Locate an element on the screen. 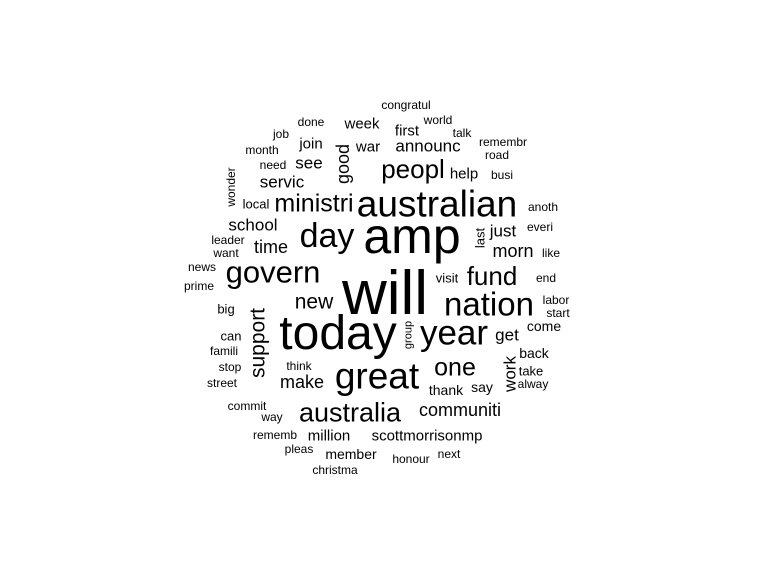 The height and width of the screenshot is (578, 767). word-scottmorrisonmp: scottmorrisonmp is located at coordinates (427, 436).